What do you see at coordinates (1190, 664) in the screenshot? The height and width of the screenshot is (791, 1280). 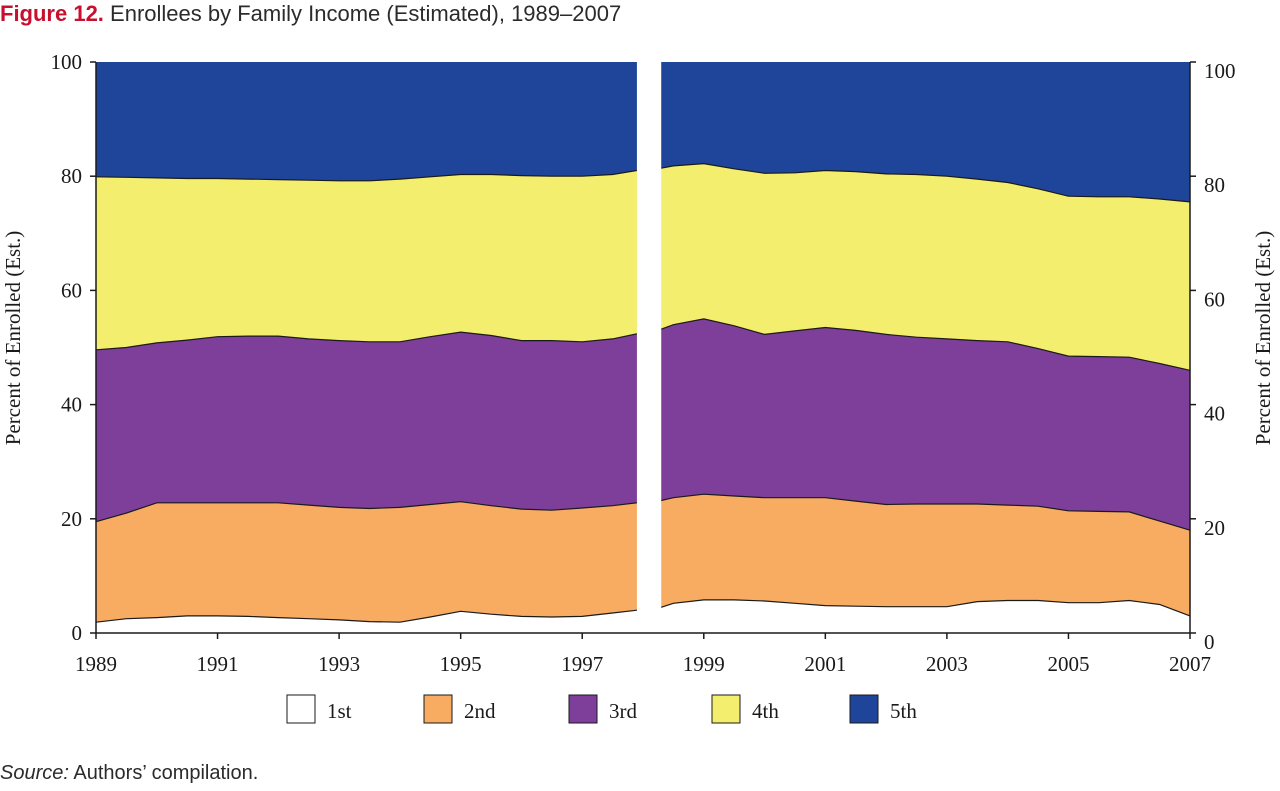 I see `x-tick-label: 2007` at bounding box center [1190, 664].